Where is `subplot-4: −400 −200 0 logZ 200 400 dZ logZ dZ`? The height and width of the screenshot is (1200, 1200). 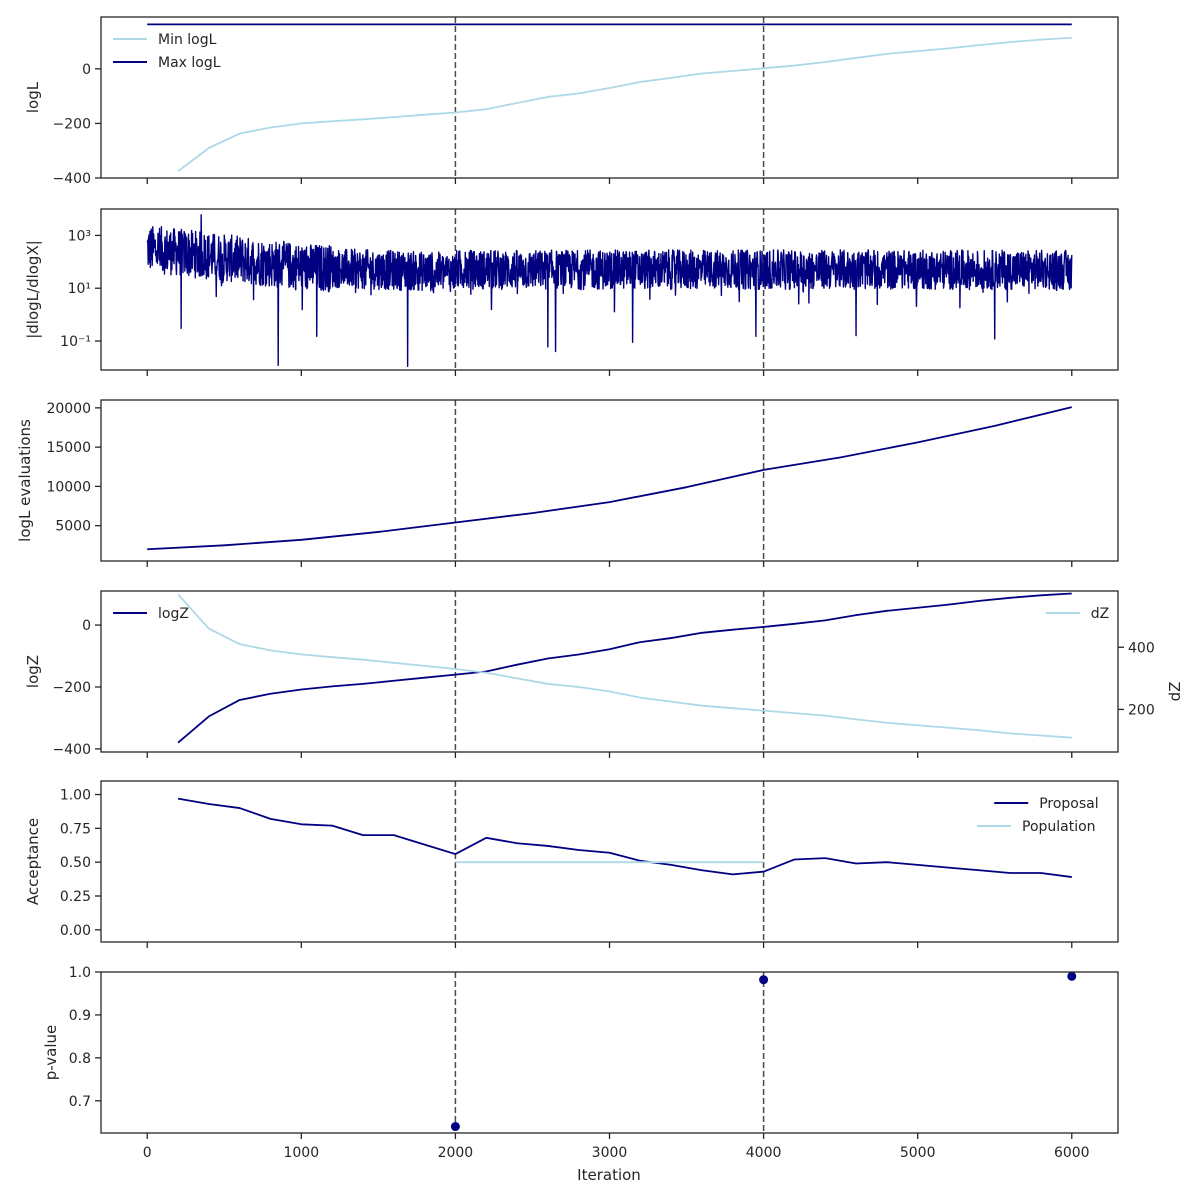 subplot-4: −400 −200 0 logZ 200 400 dZ logZ dZ is located at coordinates (604, 674).